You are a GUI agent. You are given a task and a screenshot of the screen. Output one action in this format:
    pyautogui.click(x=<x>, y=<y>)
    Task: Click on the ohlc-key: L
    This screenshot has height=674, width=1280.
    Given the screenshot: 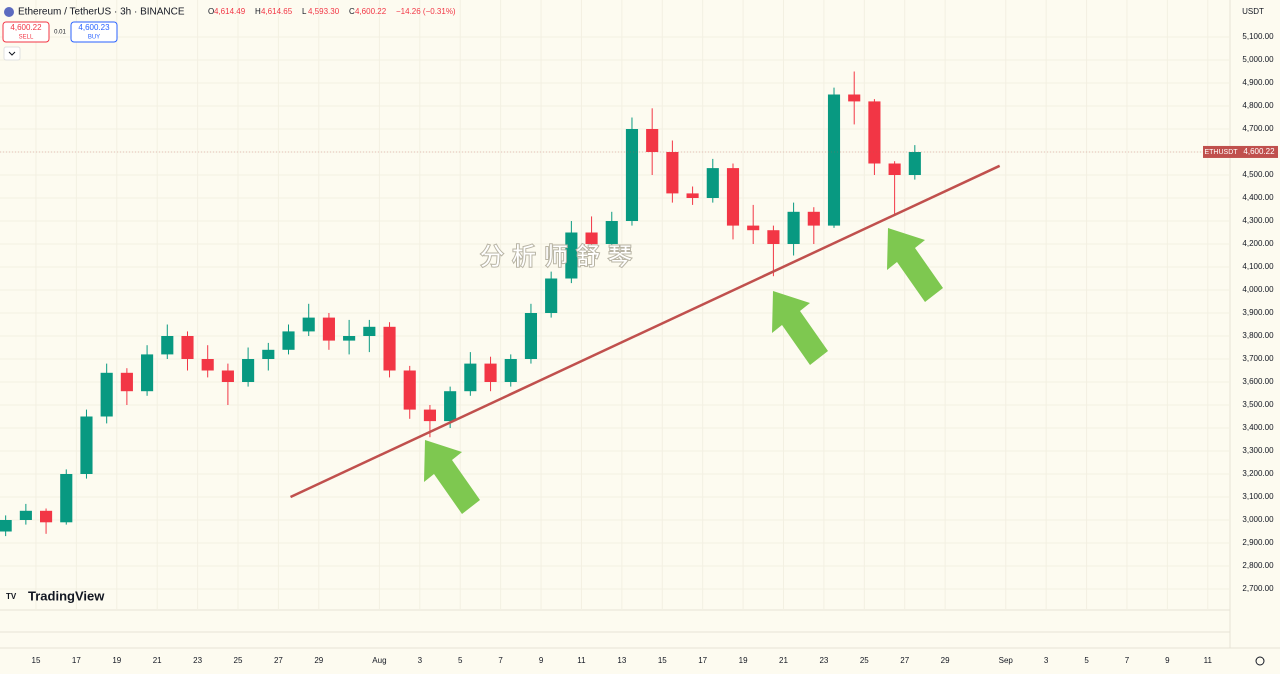 What is the action you would take?
    pyautogui.click(x=304, y=11)
    